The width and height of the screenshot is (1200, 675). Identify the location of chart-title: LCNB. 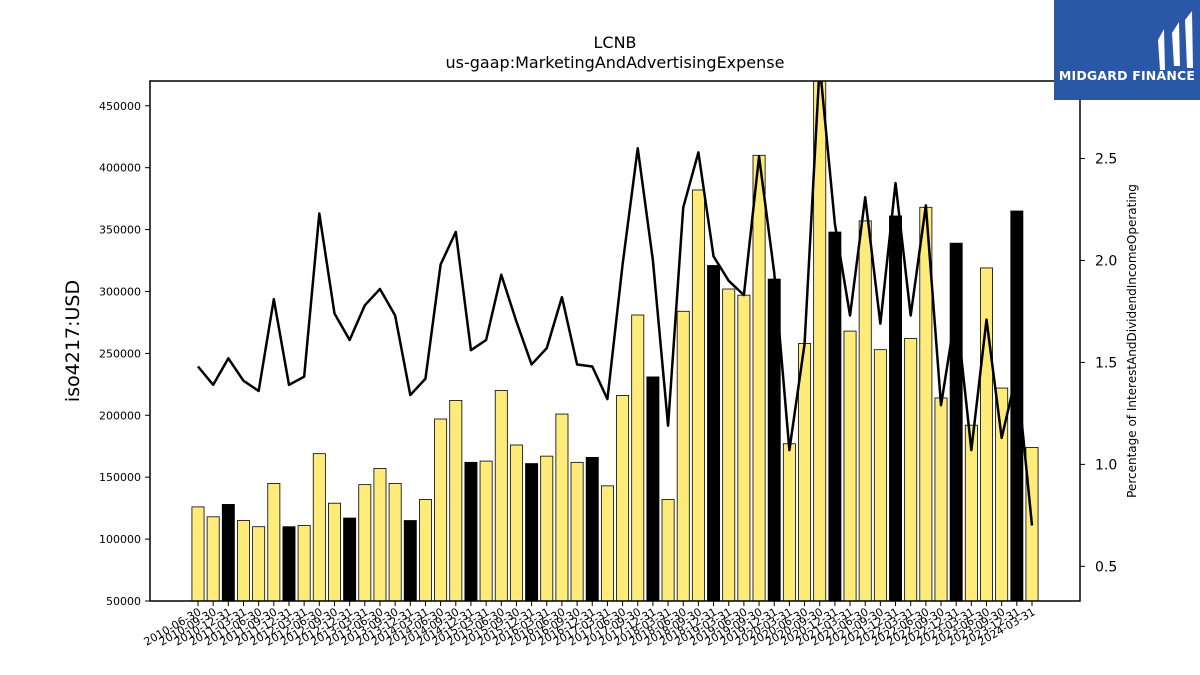
(614, 42).